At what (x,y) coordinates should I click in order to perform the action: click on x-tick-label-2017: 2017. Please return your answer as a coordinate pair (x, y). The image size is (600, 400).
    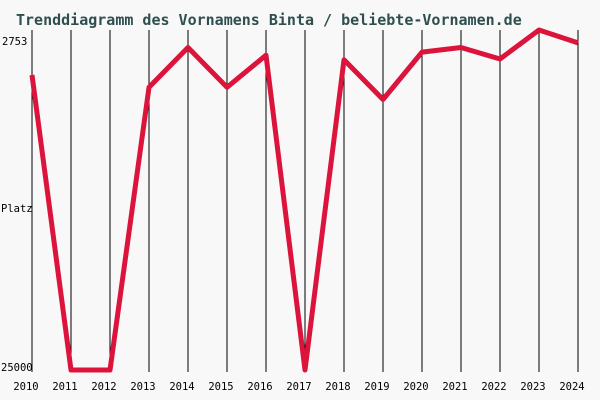
    Looking at the image, I should click on (298, 387).